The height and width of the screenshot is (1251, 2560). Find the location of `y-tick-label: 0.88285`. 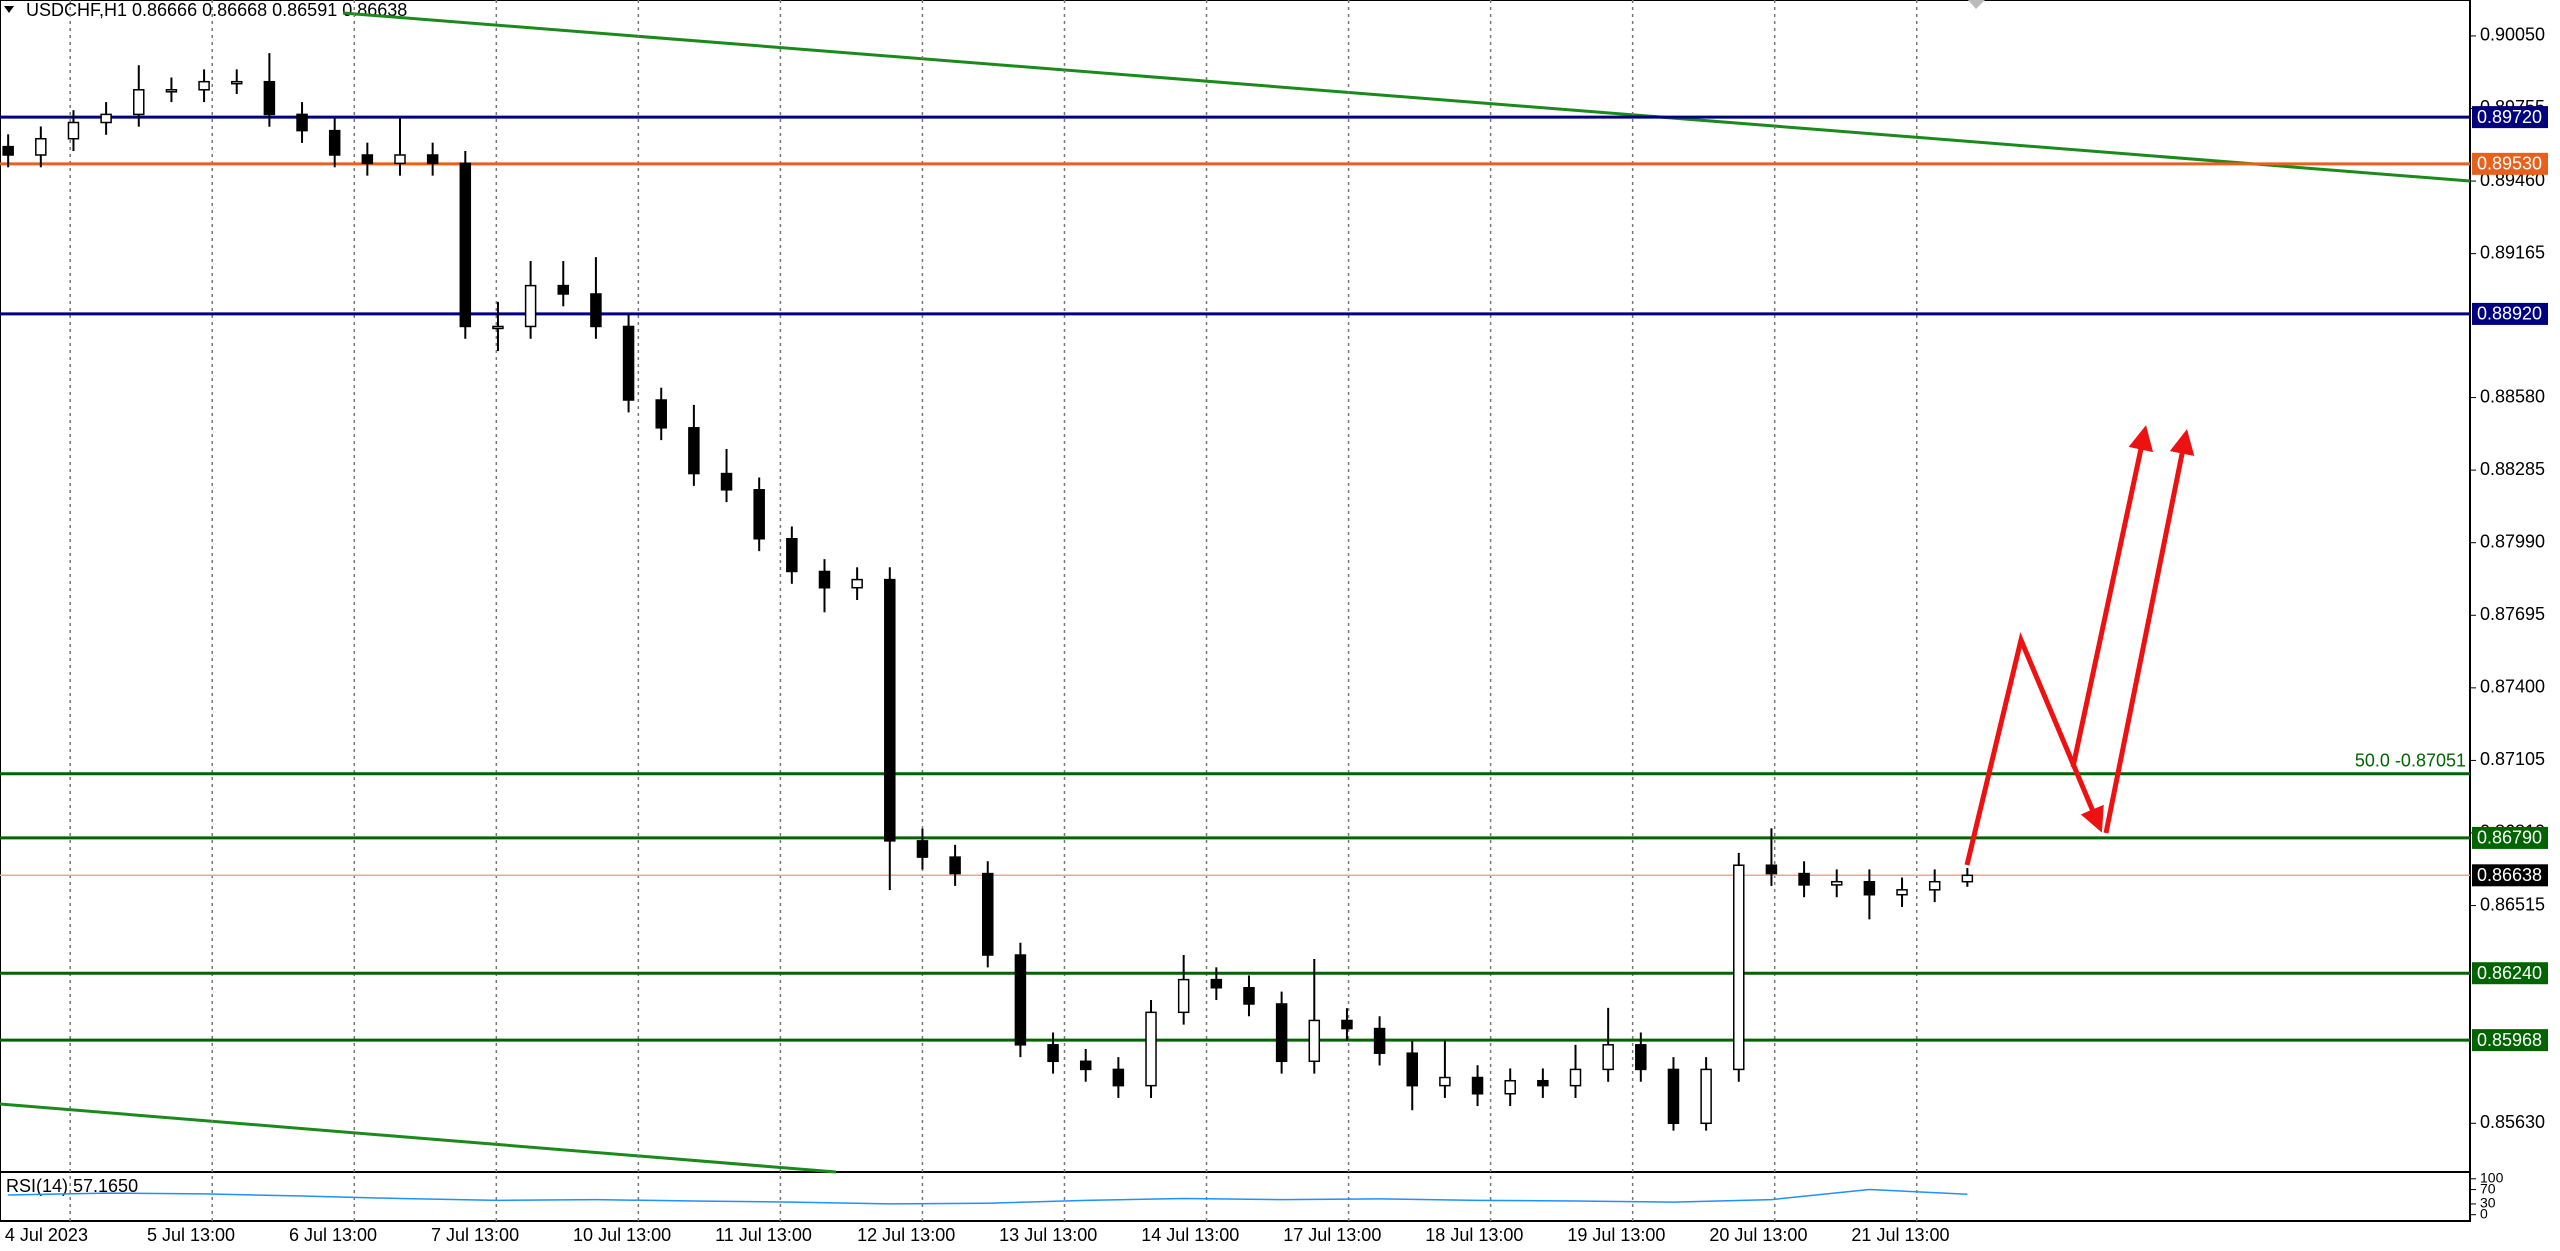

y-tick-label: 0.88285 is located at coordinates (2512, 469).